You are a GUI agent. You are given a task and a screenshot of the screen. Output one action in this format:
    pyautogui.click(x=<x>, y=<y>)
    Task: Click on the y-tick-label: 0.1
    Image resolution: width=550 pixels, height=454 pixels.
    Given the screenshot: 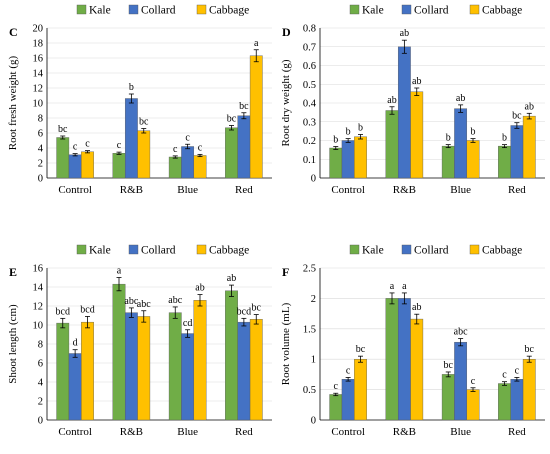 What is the action you would take?
    pyautogui.click(x=309, y=160)
    